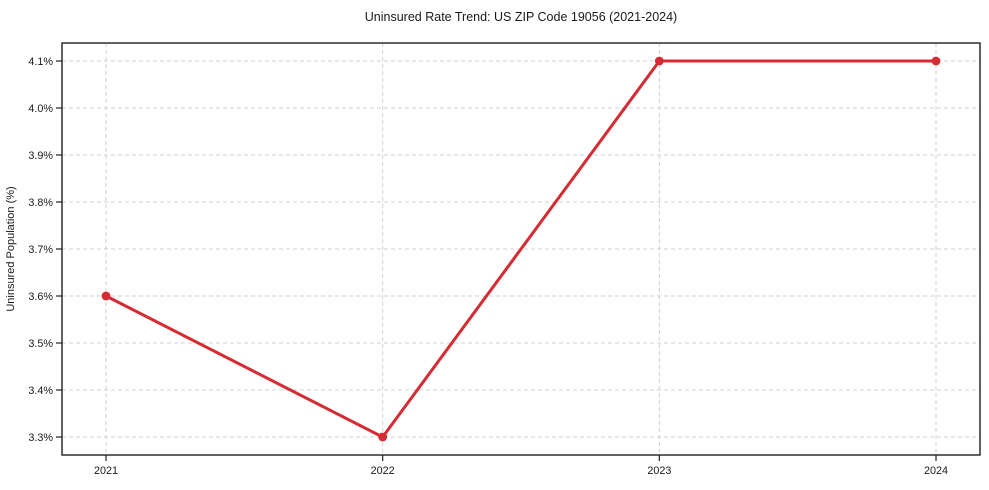  What do you see at coordinates (40, 250) in the screenshot?
I see `y-tick-label: 3.7%` at bounding box center [40, 250].